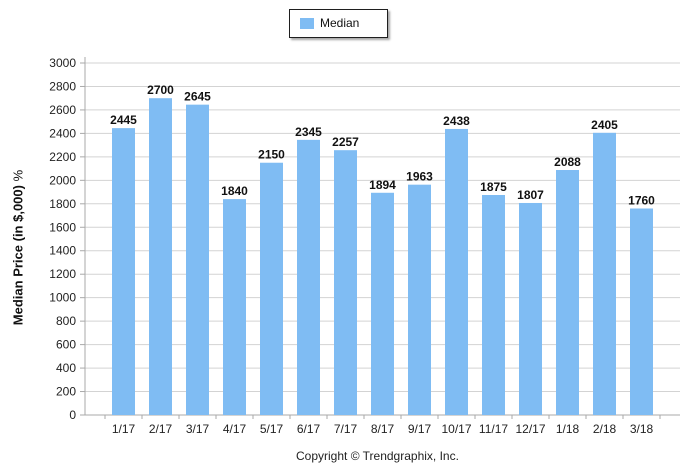 The height and width of the screenshot is (473, 699). I want to click on x-tick-label: 2/17, so click(161, 429).